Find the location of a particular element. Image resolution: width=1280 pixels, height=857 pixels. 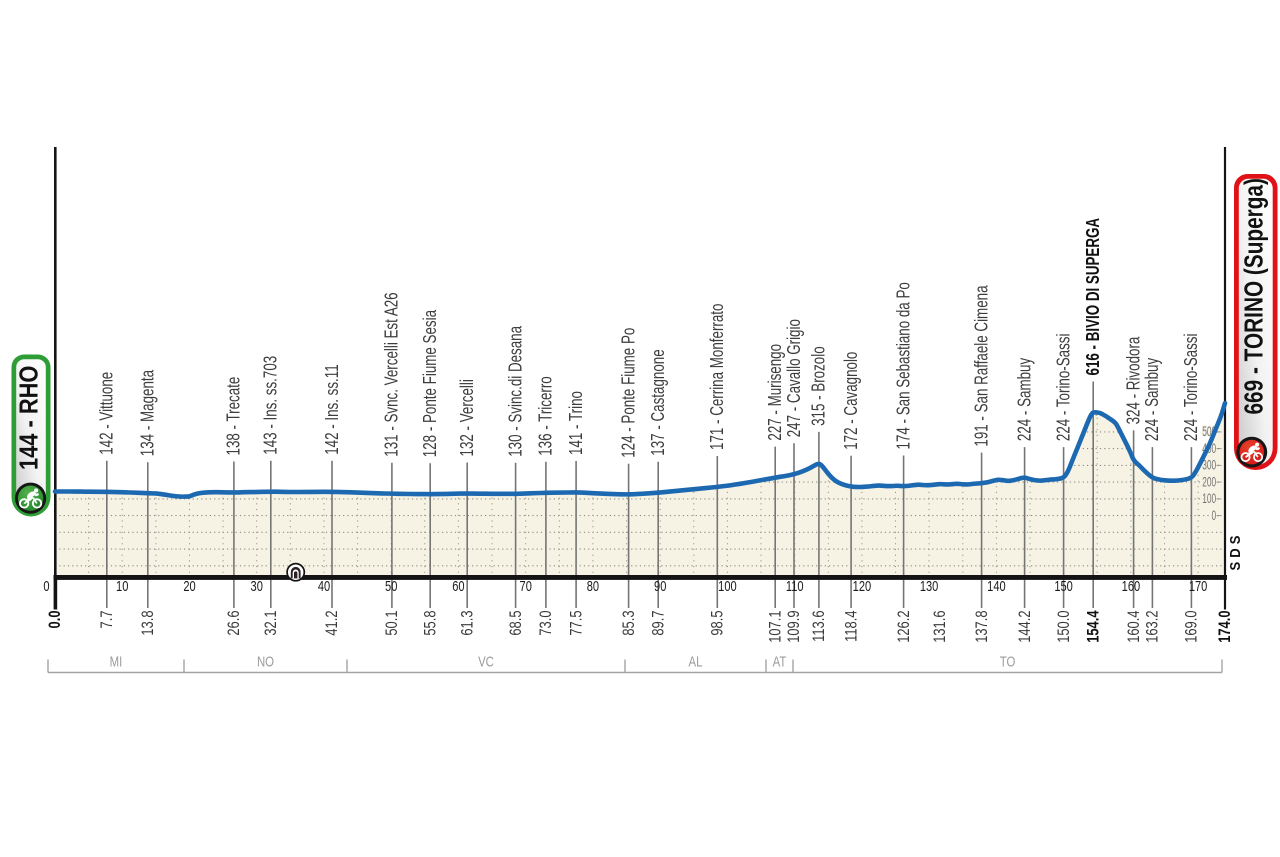

svg-text: NO is located at coordinates (265, 661).